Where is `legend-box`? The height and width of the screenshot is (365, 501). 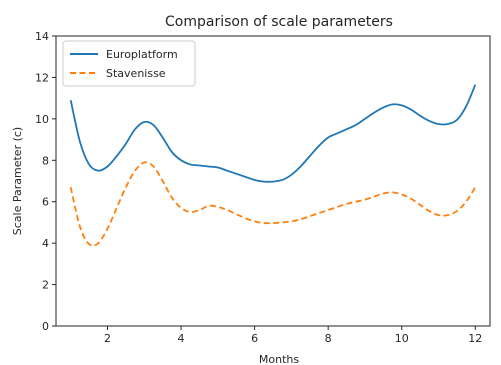
legend-box is located at coordinates (129, 63).